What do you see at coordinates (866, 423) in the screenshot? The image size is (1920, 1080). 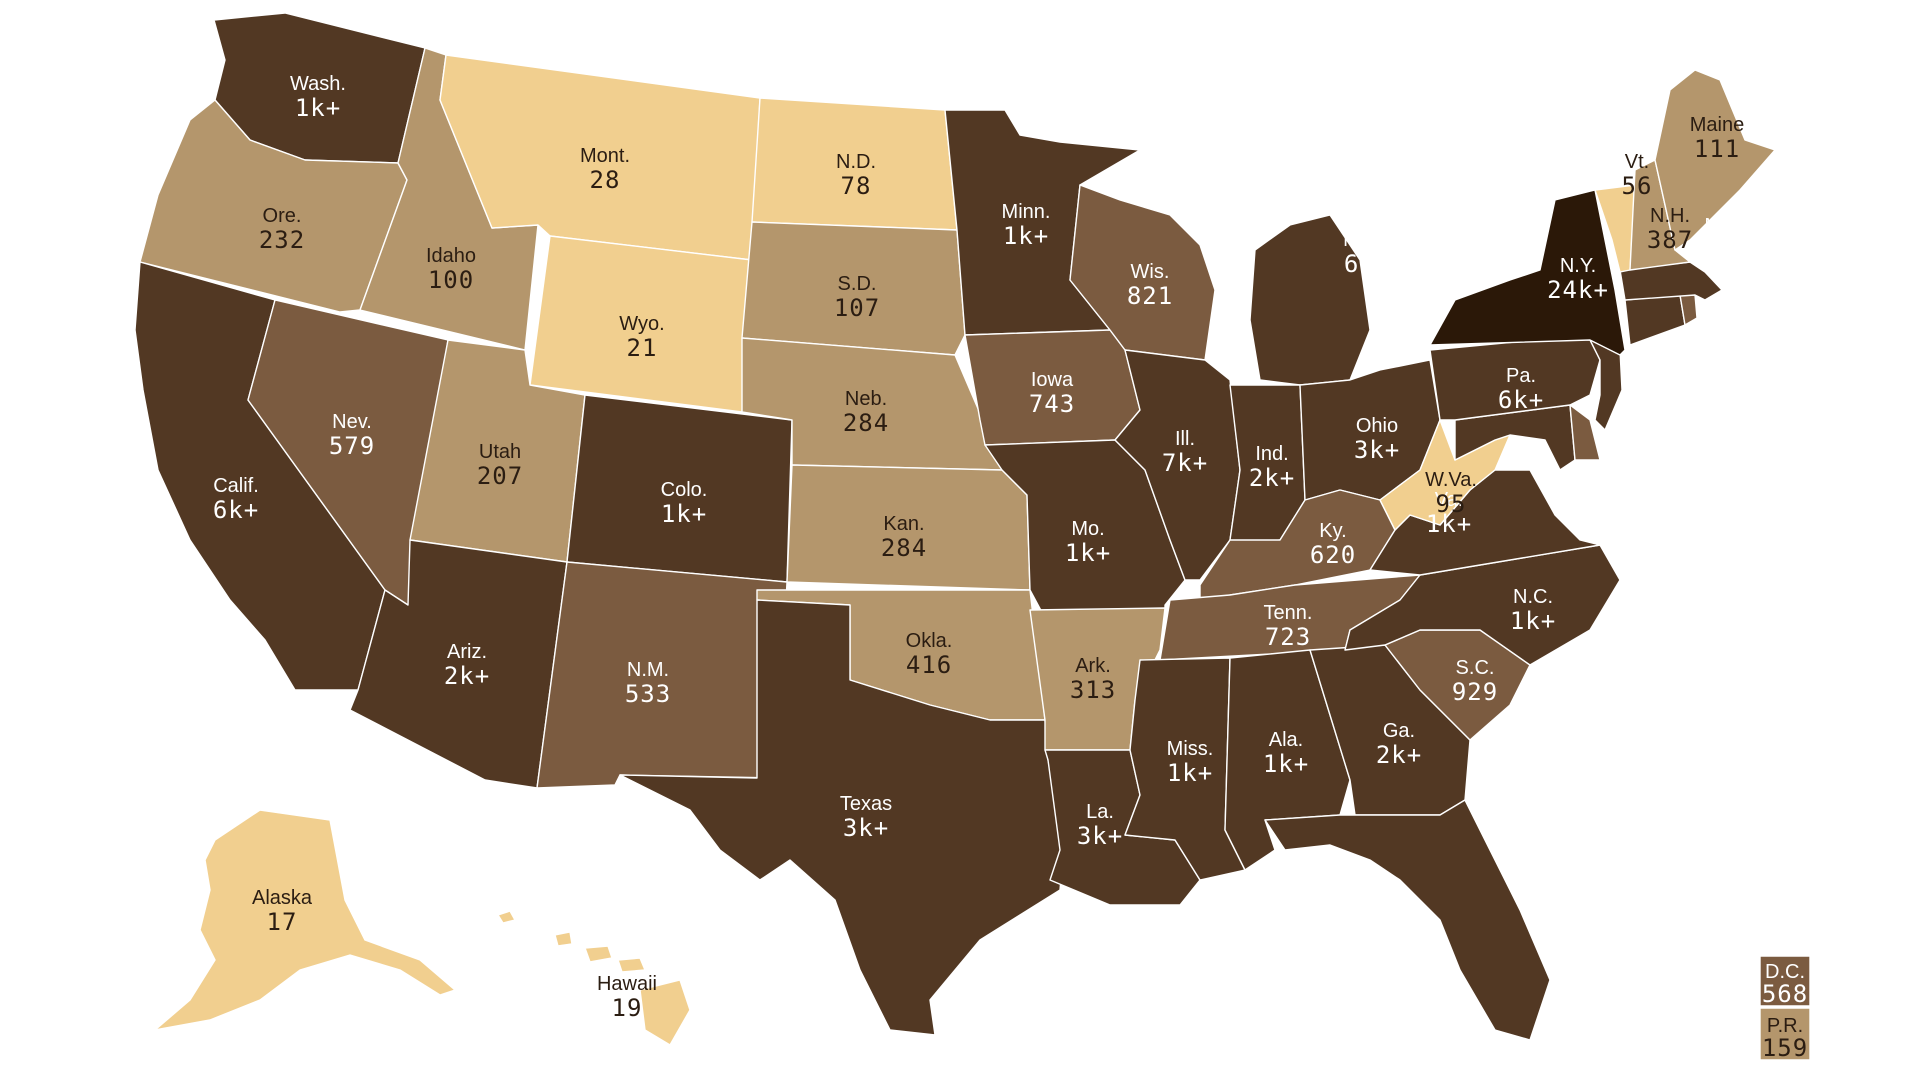 I see `label-value-neb: 284` at bounding box center [866, 423].